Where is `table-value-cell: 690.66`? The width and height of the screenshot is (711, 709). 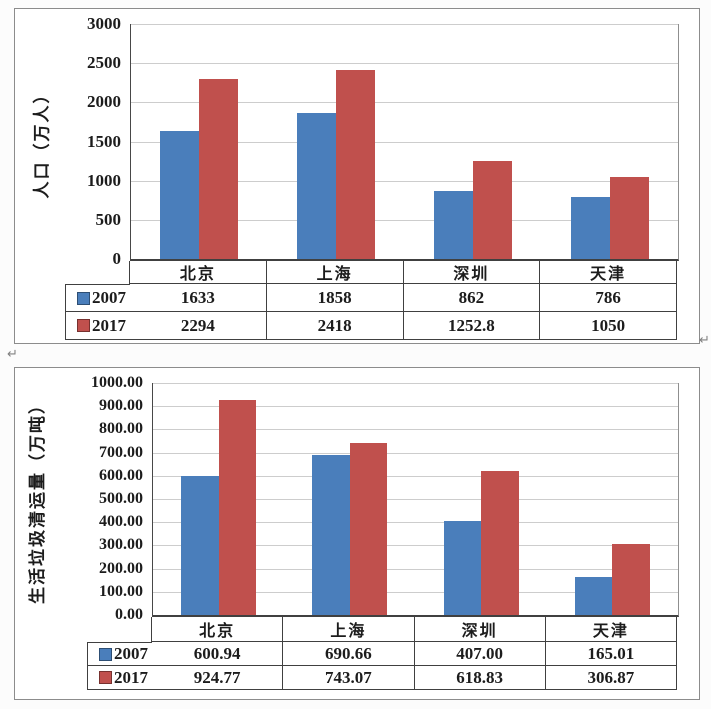 table-value-cell: 690.66 is located at coordinates (349, 654).